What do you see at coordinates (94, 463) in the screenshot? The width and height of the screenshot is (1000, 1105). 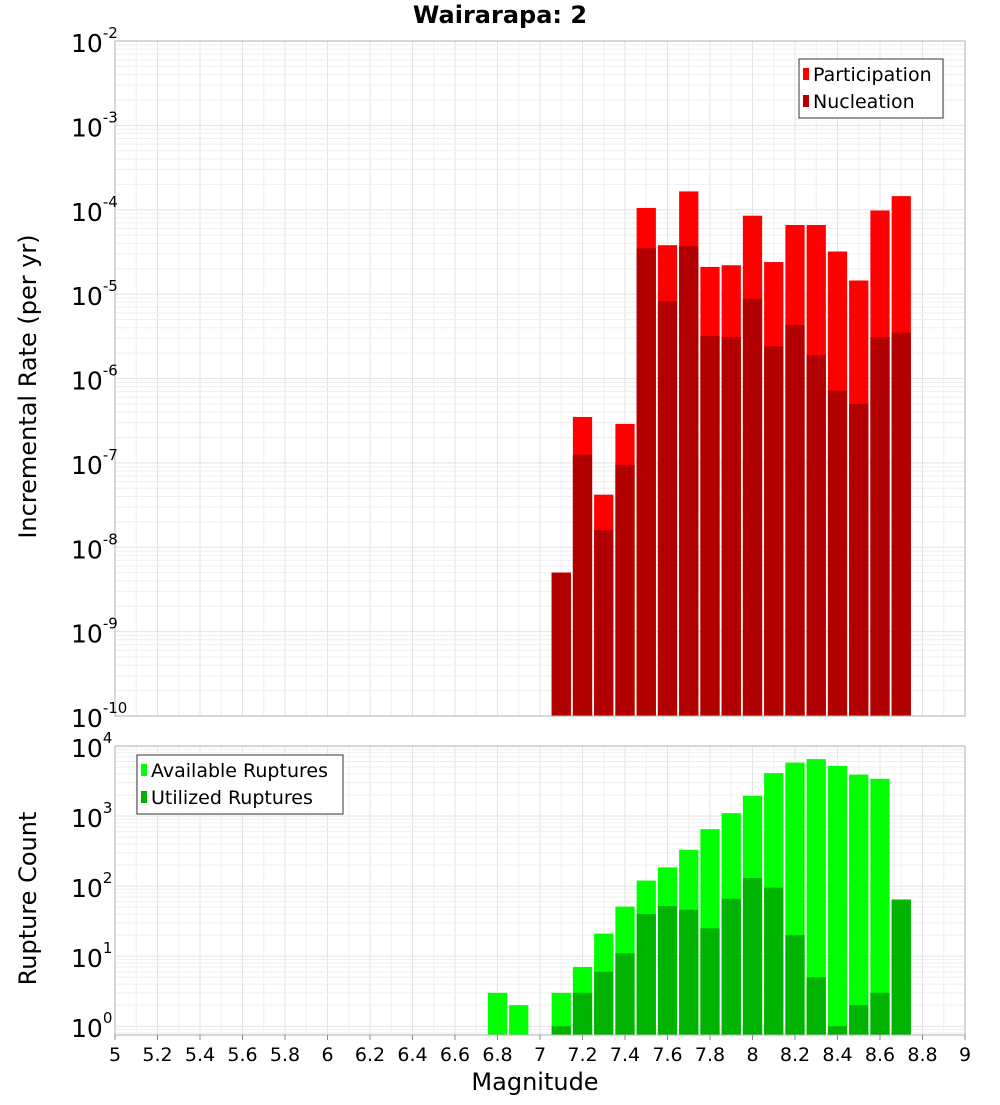 I see `y-tick-label: 10⁻⁷` at bounding box center [94, 463].